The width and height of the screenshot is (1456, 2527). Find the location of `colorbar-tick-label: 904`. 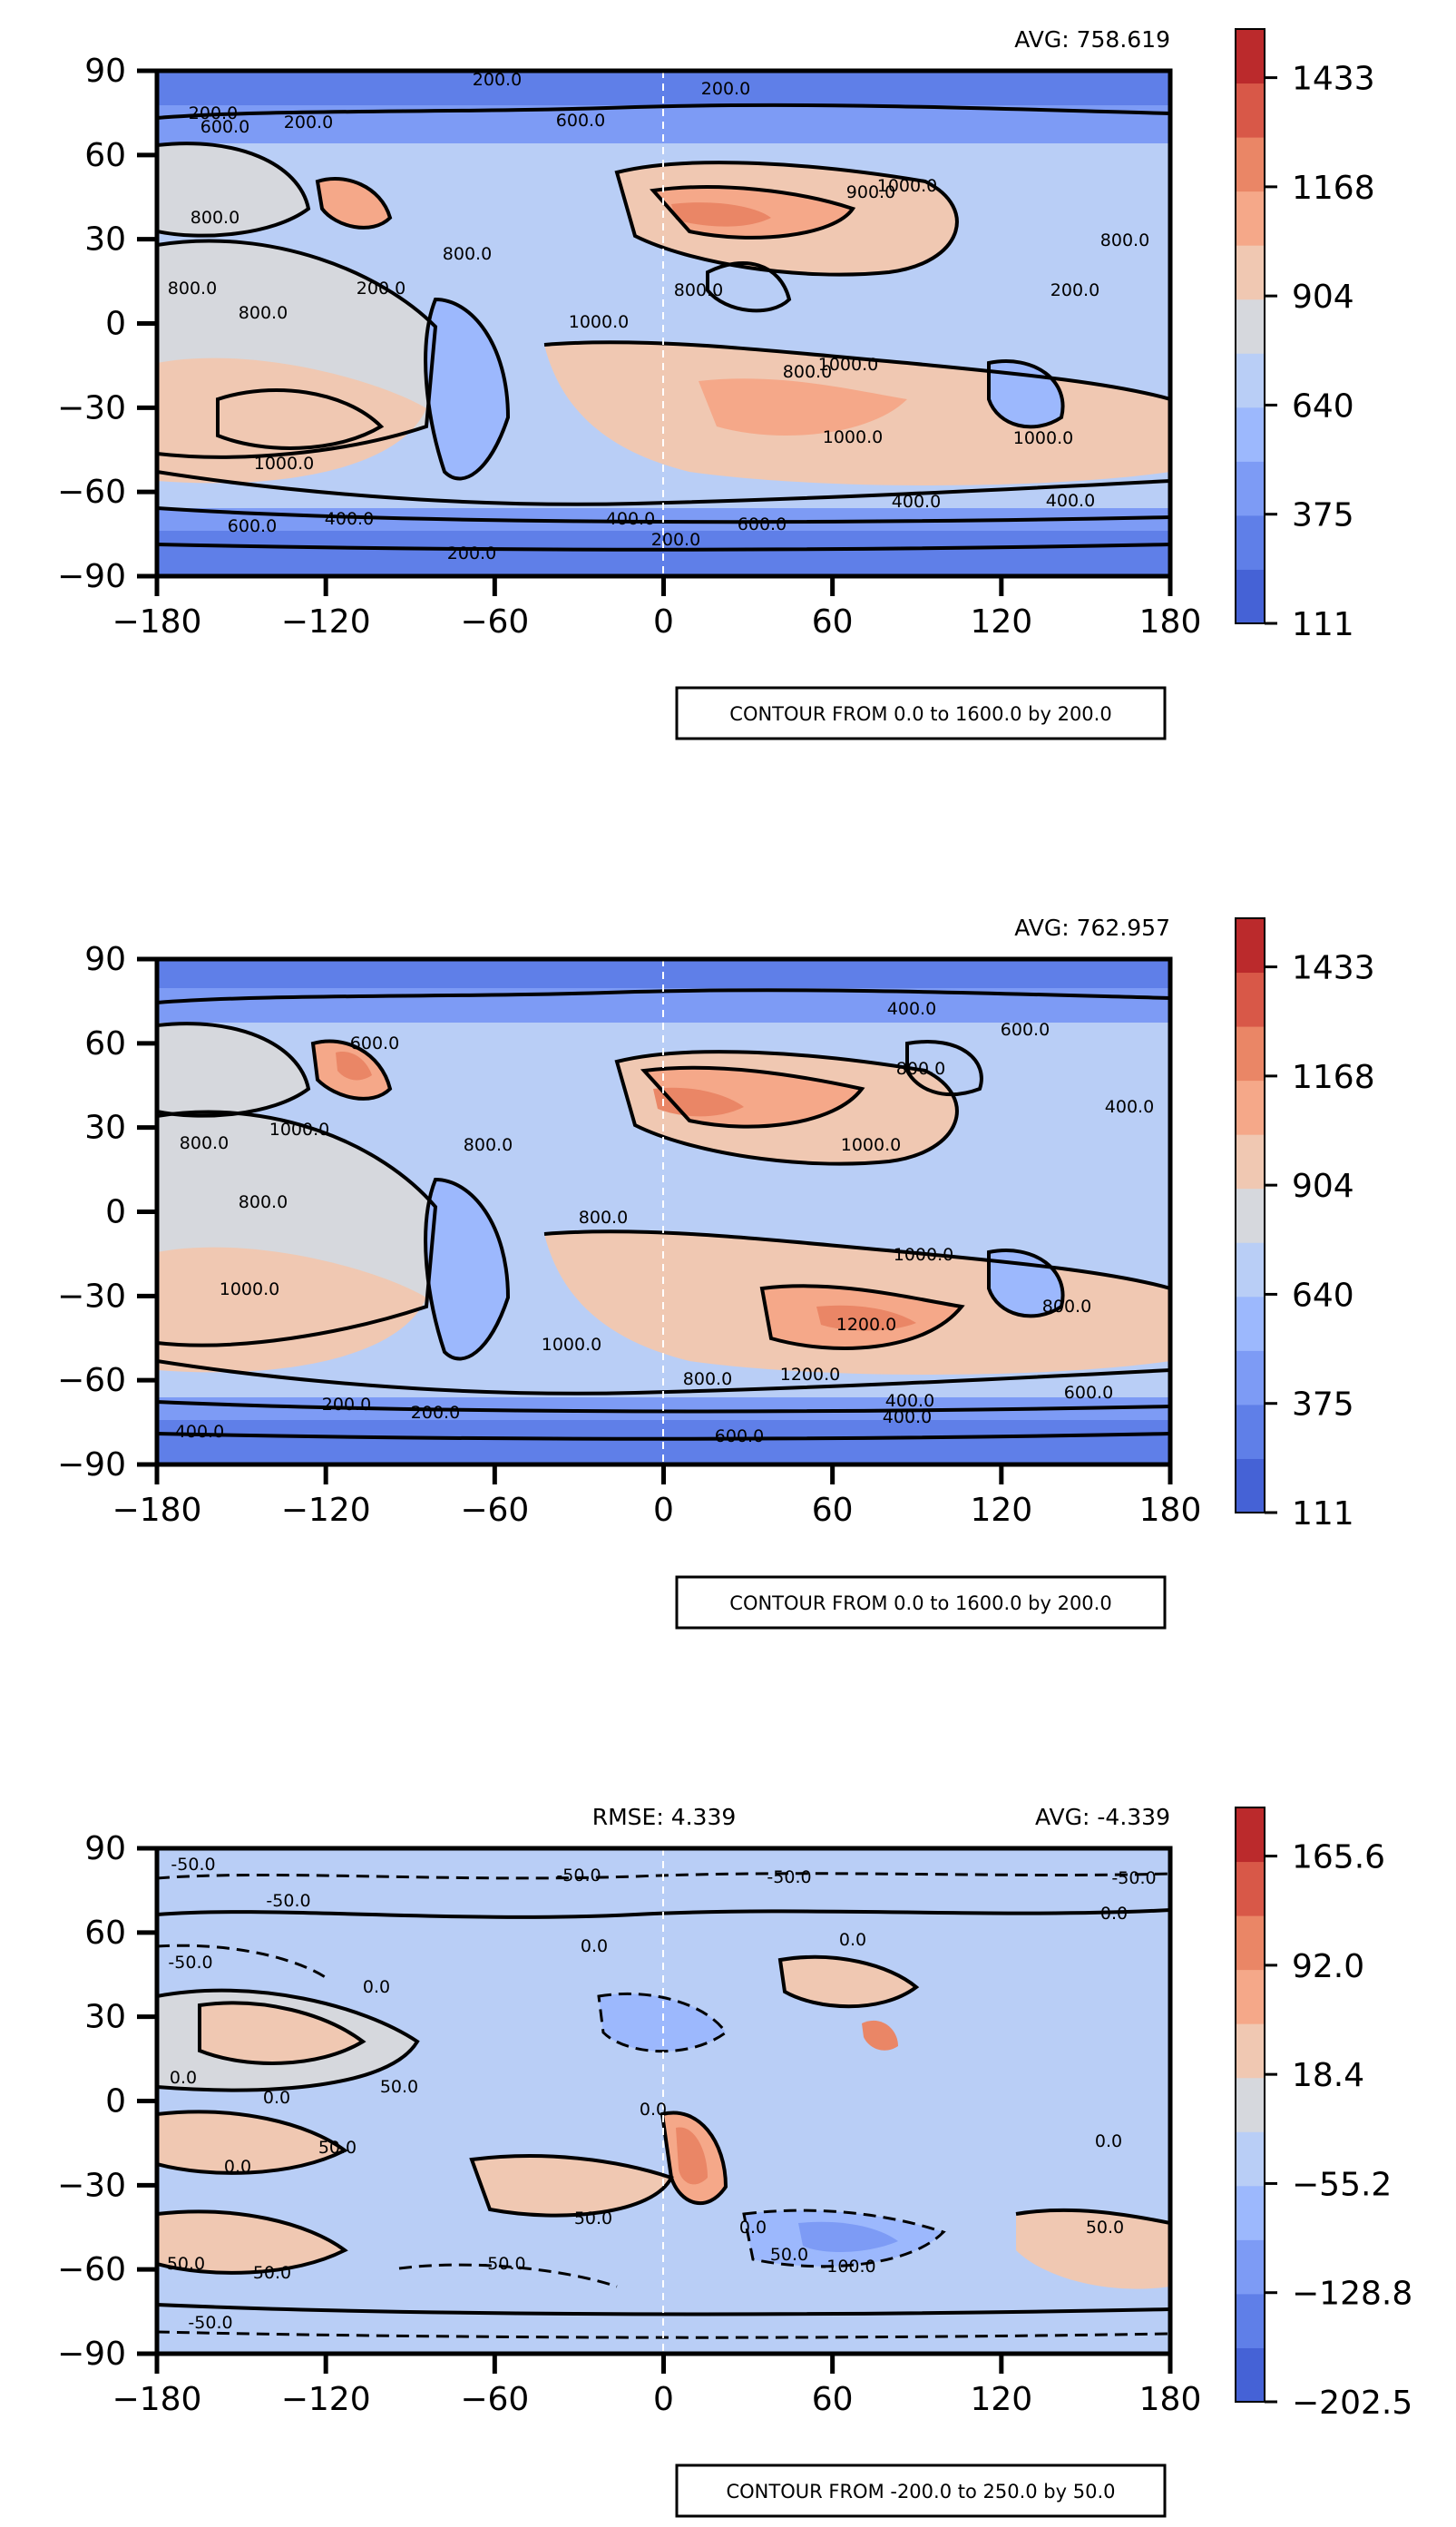

colorbar-tick-label: 904 is located at coordinates (1323, 297).